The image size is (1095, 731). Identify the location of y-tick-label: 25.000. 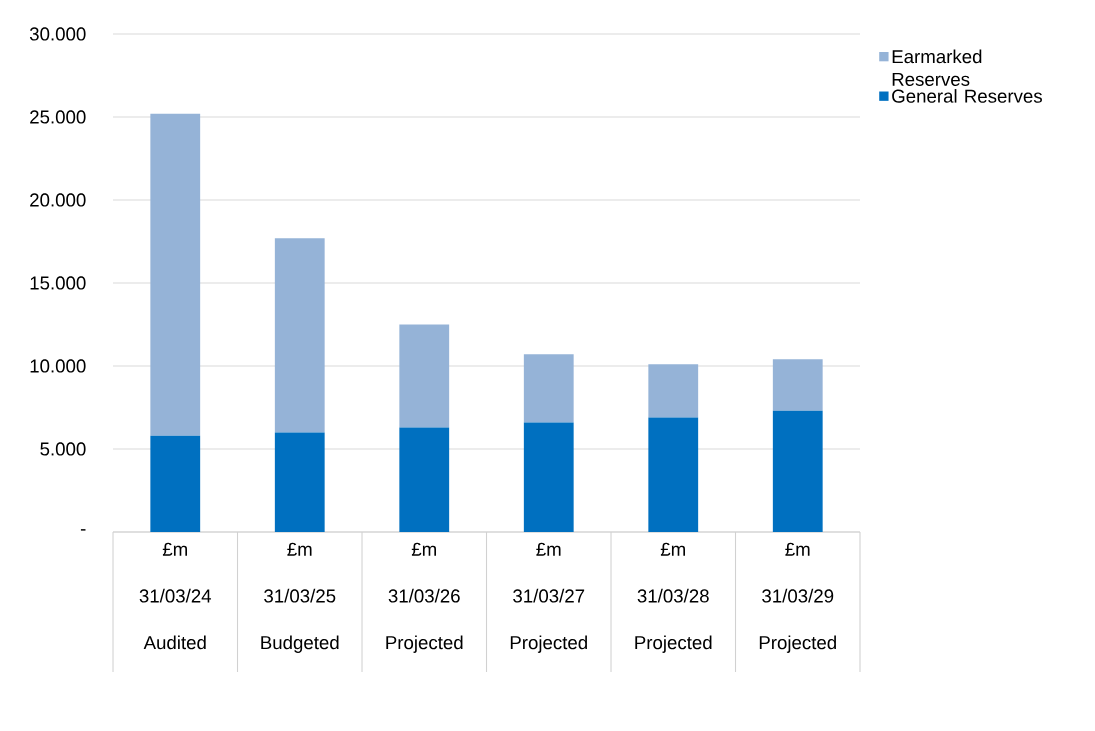
(58, 117).